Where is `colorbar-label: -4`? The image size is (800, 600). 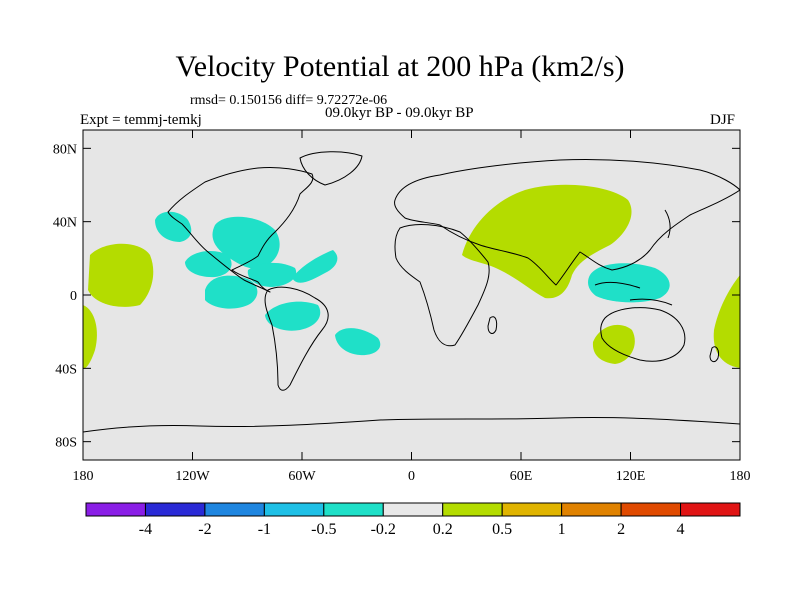
colorbar-label: -4 is located at coordinates (145, 529).